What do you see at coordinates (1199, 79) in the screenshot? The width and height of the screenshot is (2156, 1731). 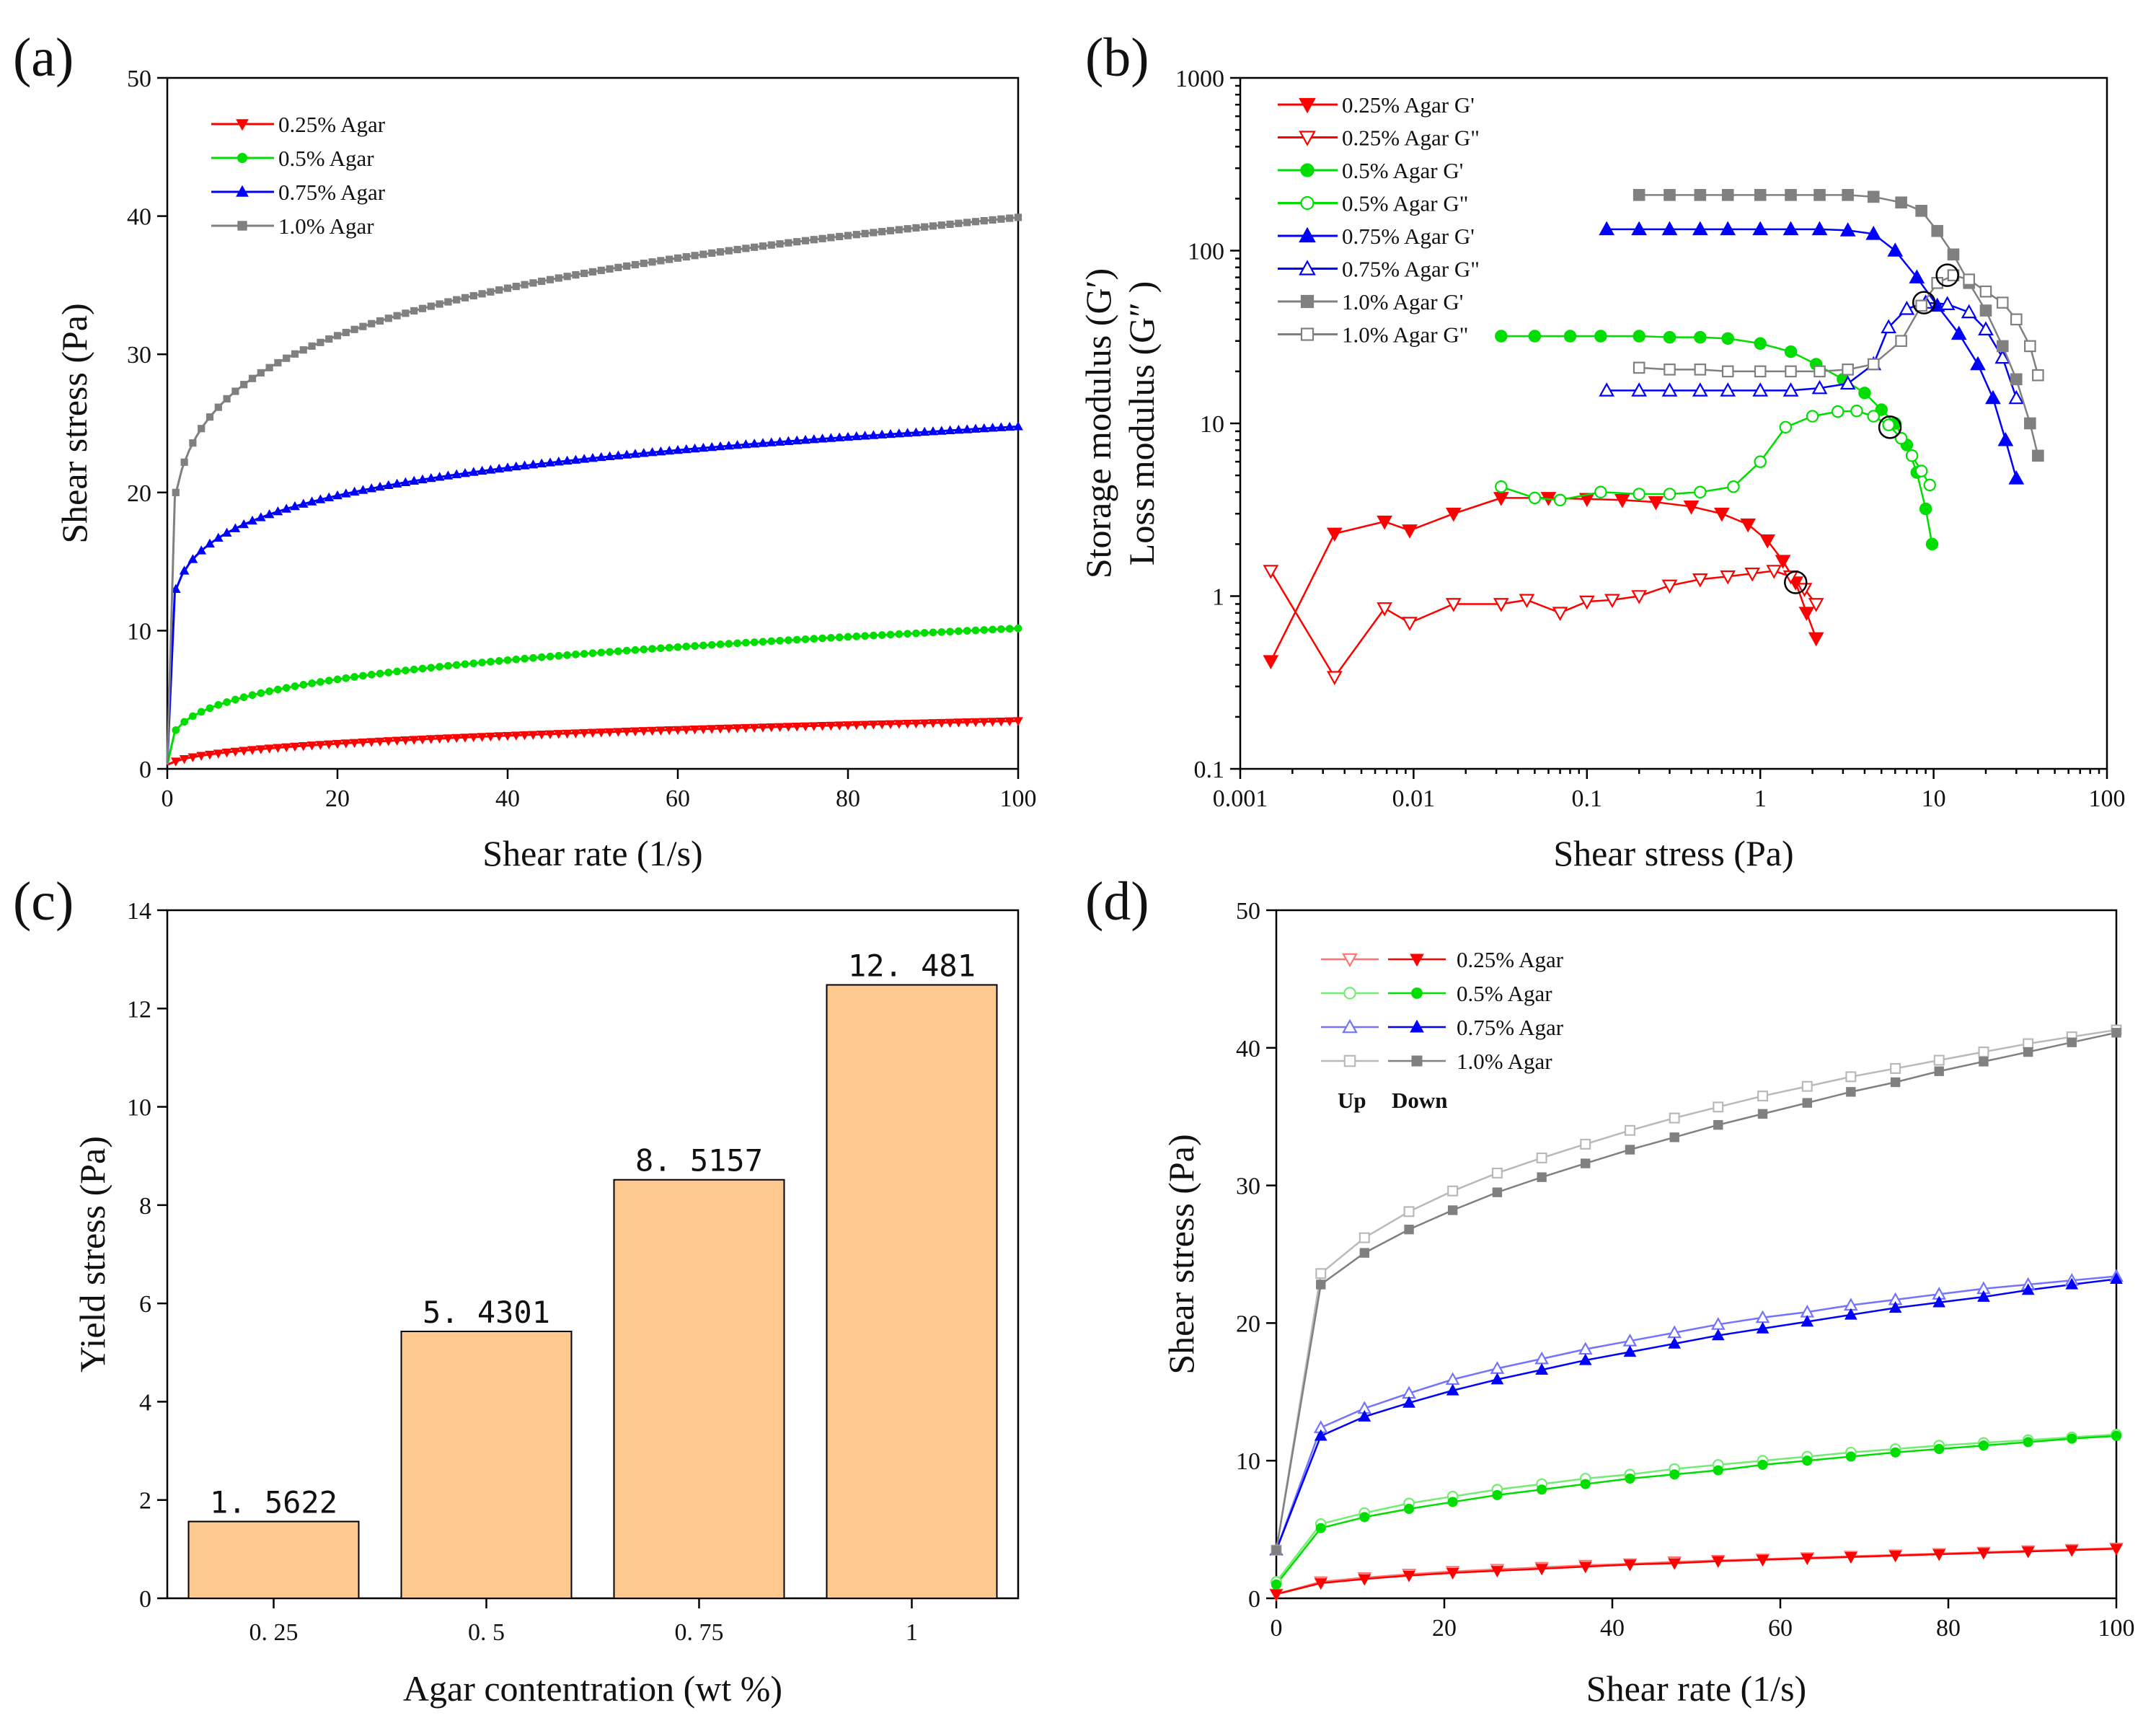 I see `y-tick-label: 1000` at bounding box center [1199, 79].